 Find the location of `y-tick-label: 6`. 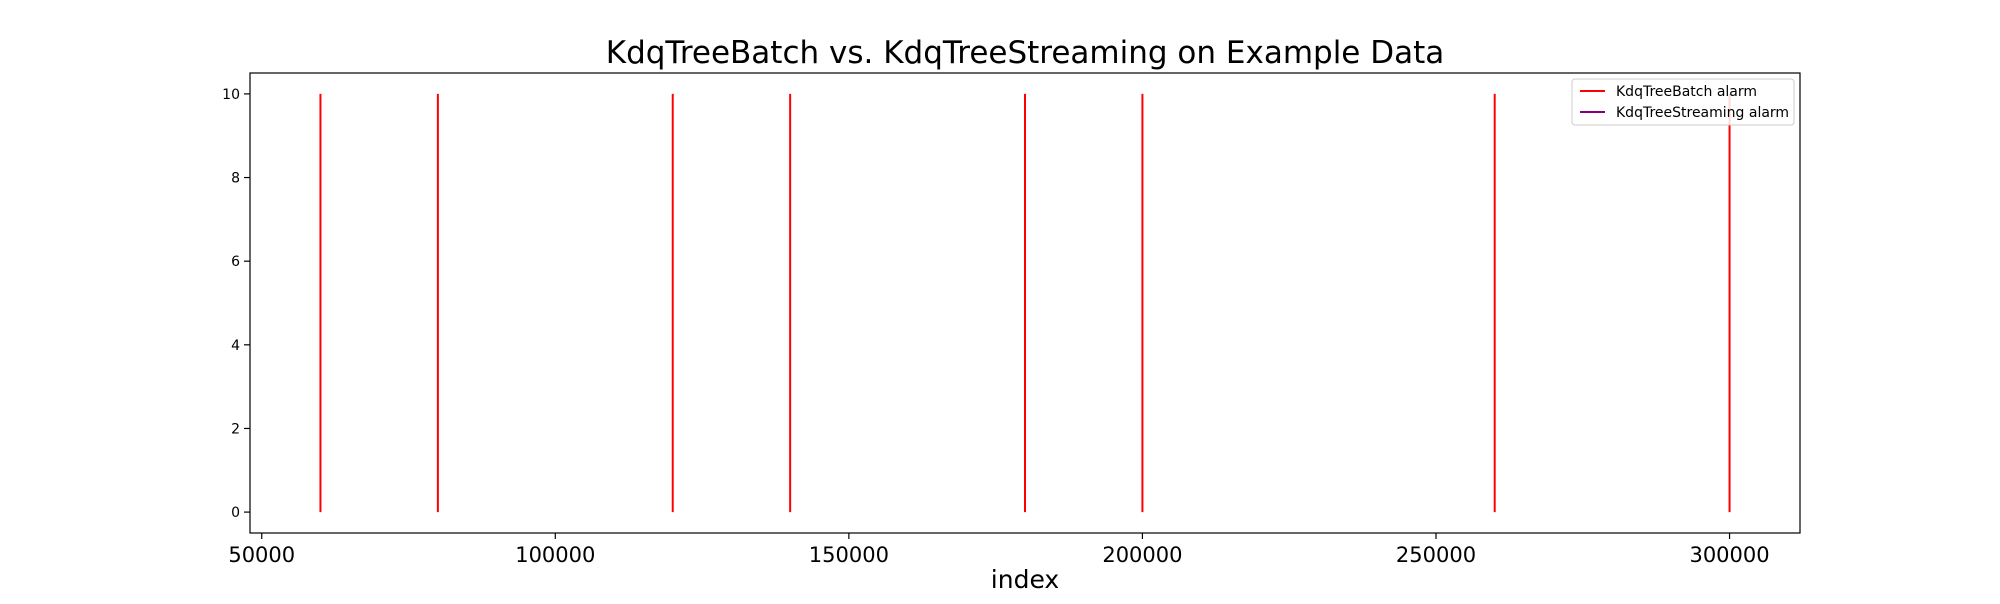

y-tick-label: 6 is located at coordinates (235, 262).